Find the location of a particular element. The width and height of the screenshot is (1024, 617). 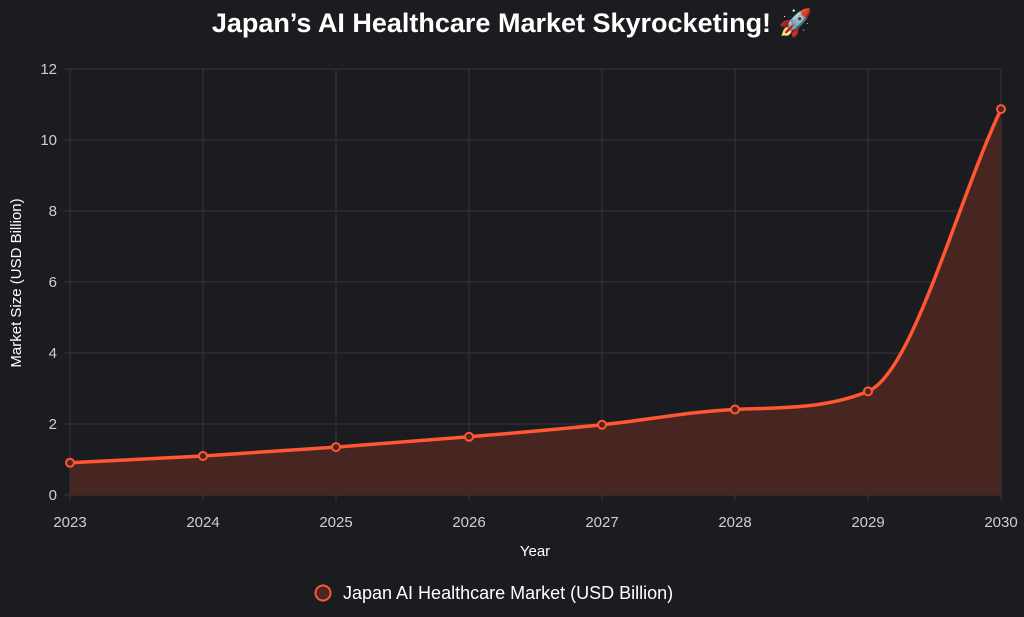

y-tick-labels: 0 2 4 6 8 10 12 is located at coordinates (48, 282).